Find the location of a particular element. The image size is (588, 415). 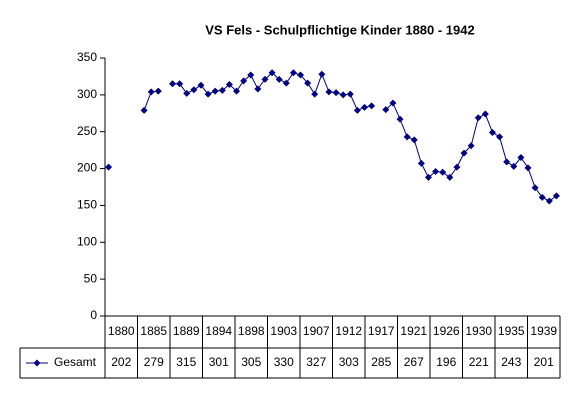

x-tick-label: 1885 is located at coordinates (153, 331).